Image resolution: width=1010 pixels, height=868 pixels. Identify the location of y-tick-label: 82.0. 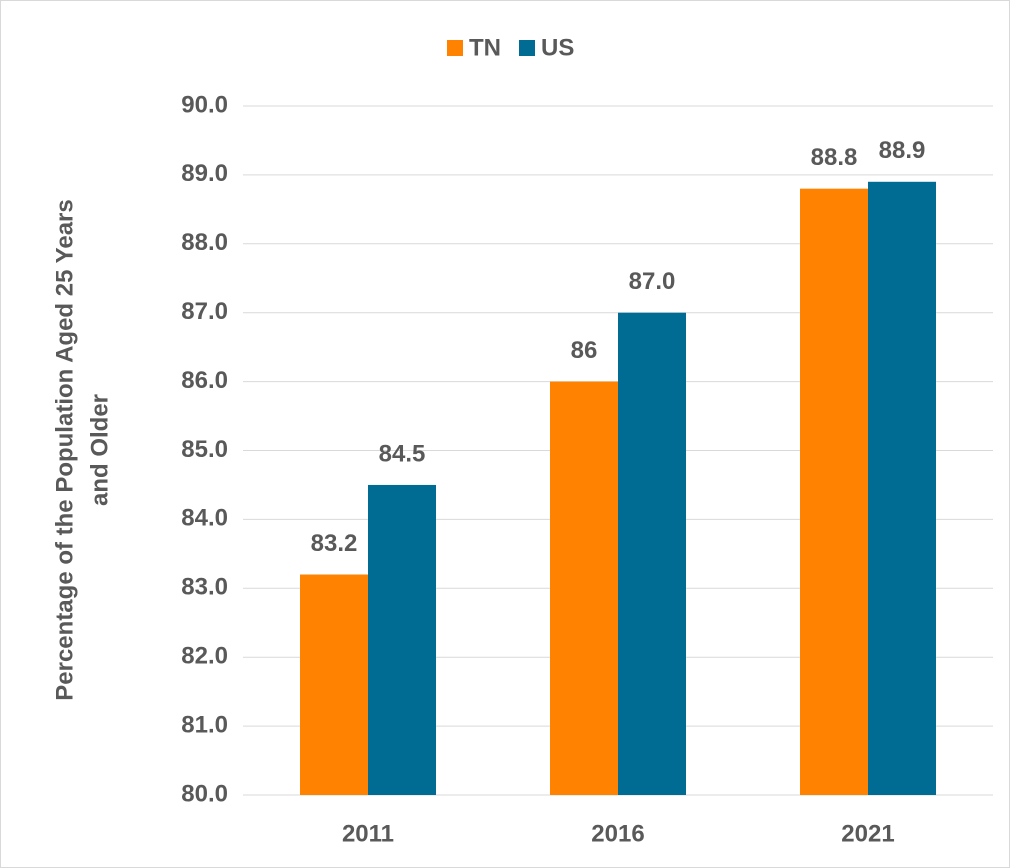
(204, 656).